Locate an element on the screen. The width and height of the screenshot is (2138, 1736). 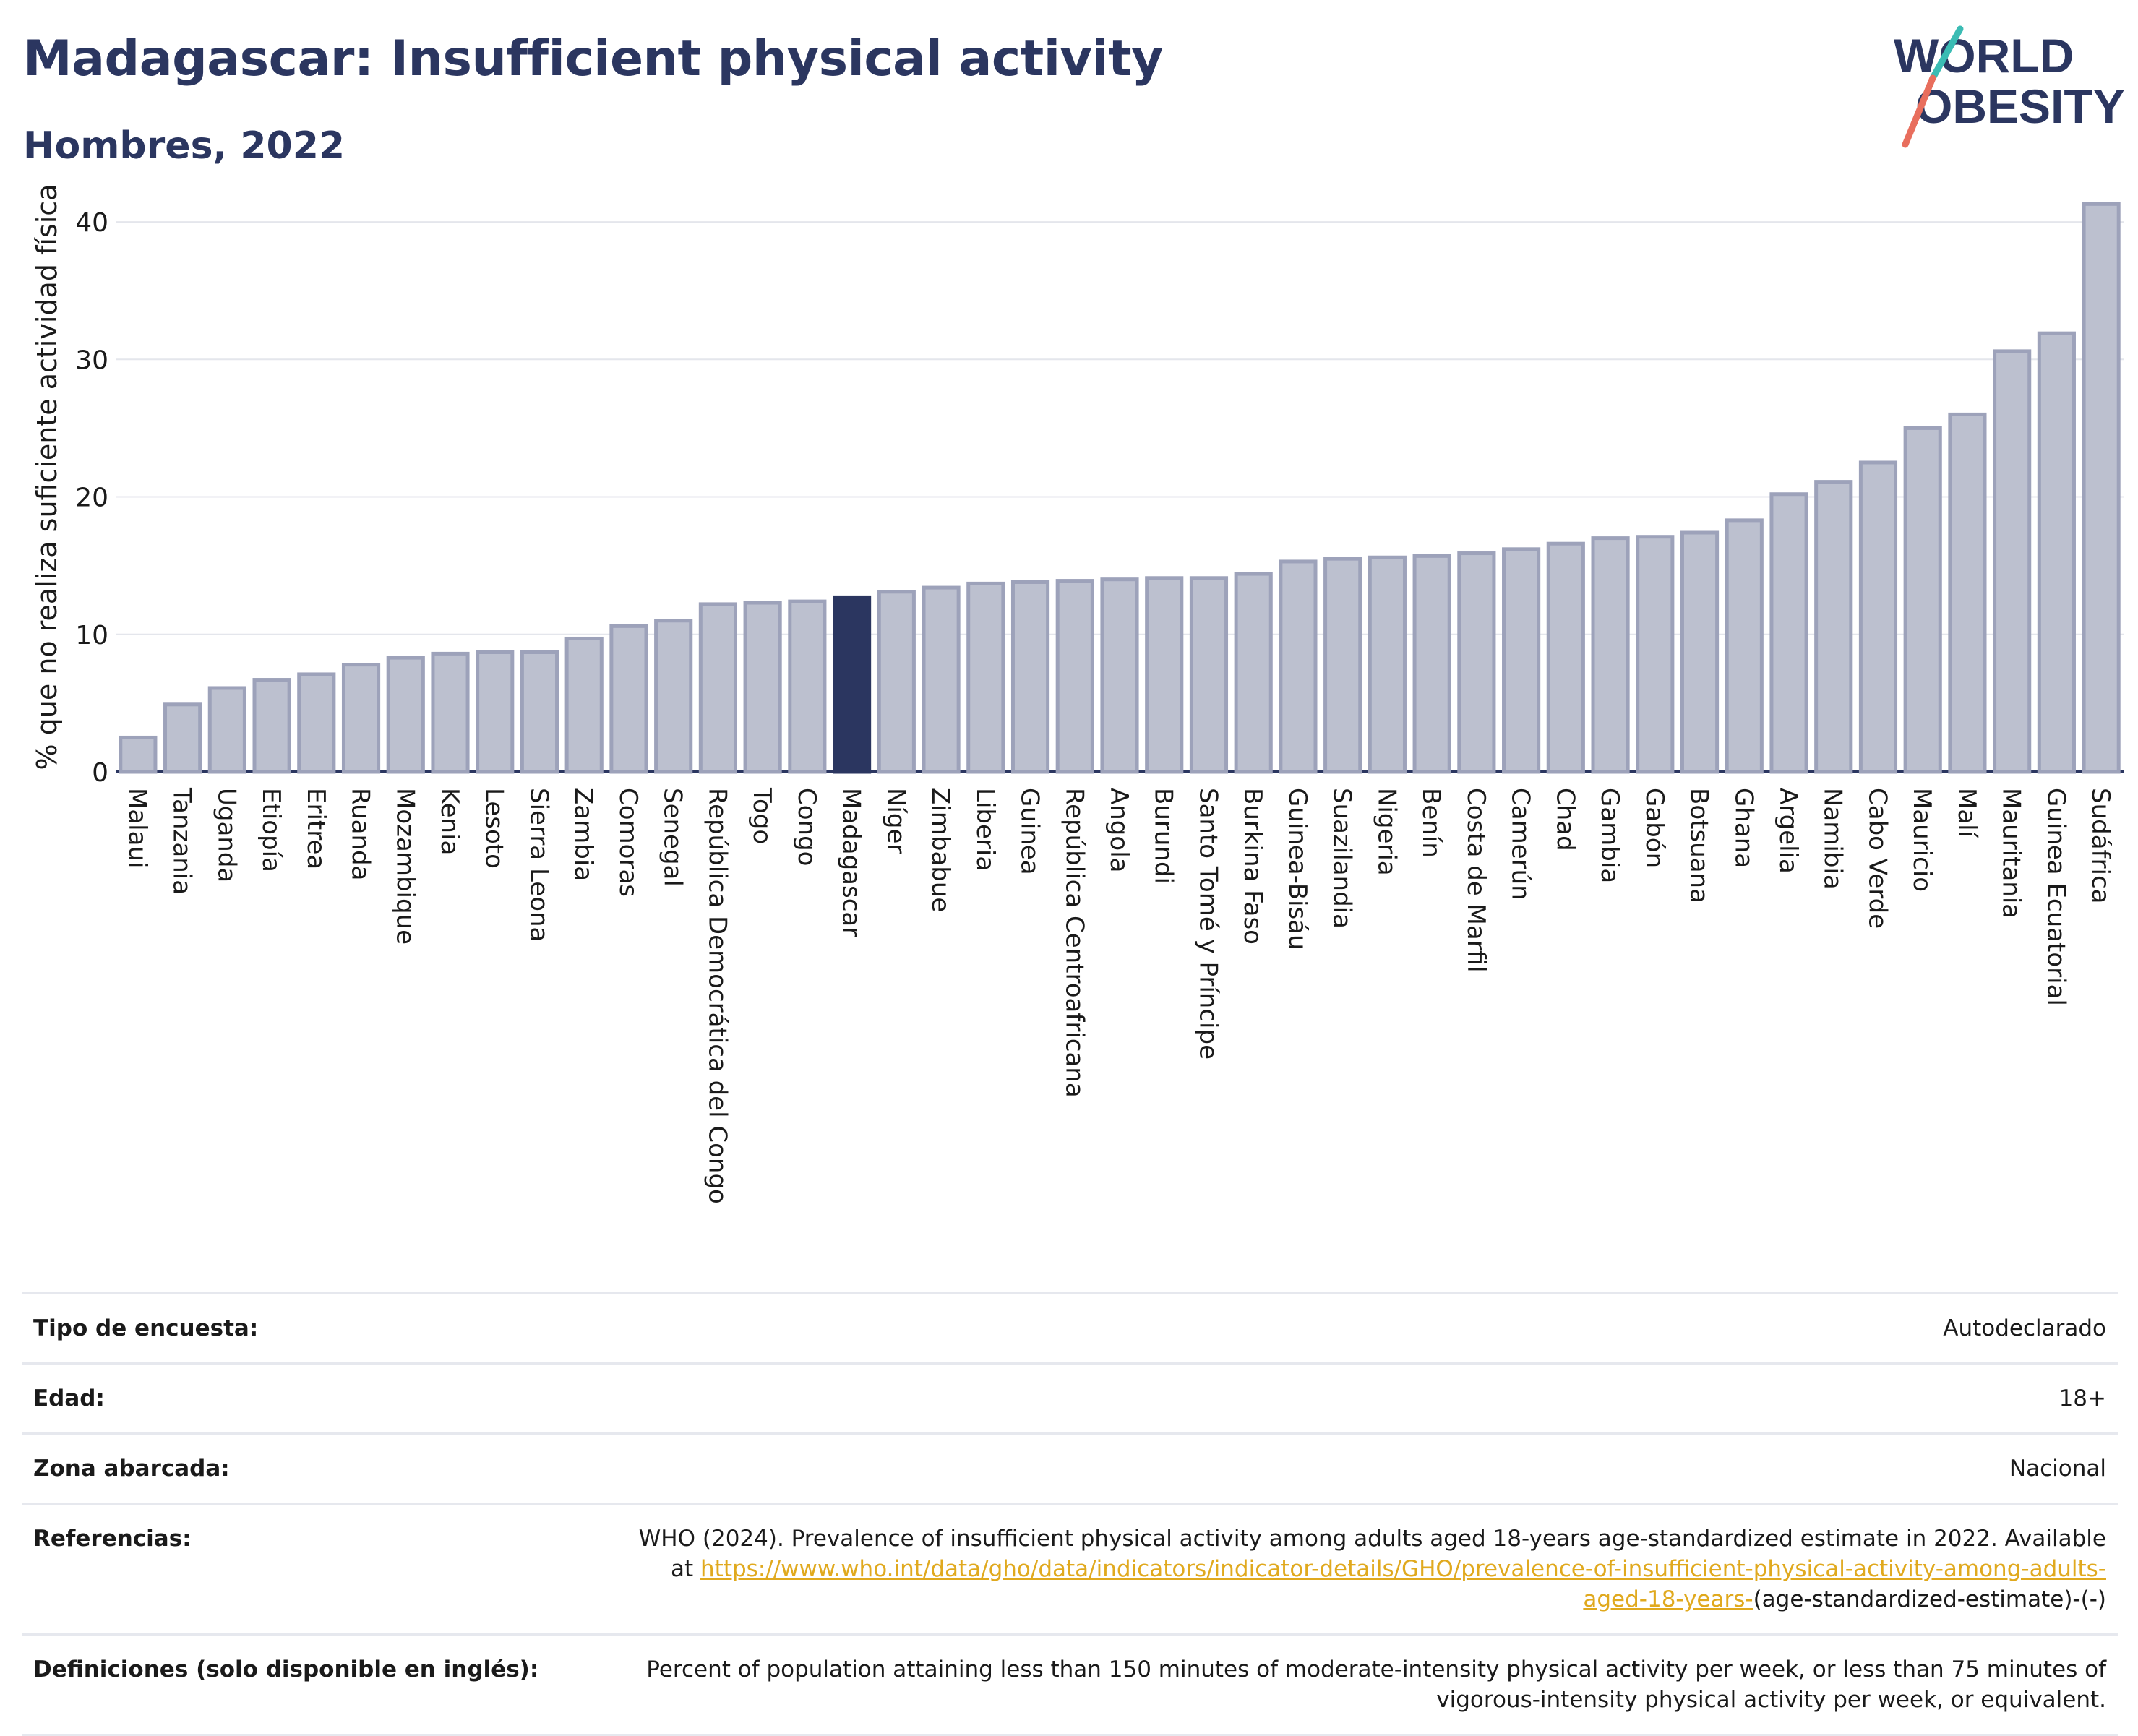
x-tick-label: Cabo Verde is located at coordinates (1877, 858).